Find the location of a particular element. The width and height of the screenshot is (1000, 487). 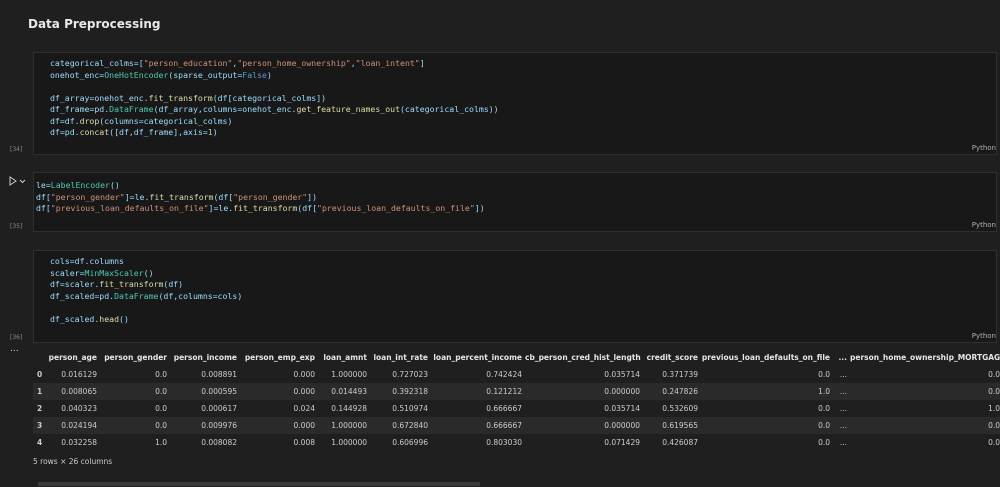

table-cell: 0.008065 is located at coordinates (79, 391).